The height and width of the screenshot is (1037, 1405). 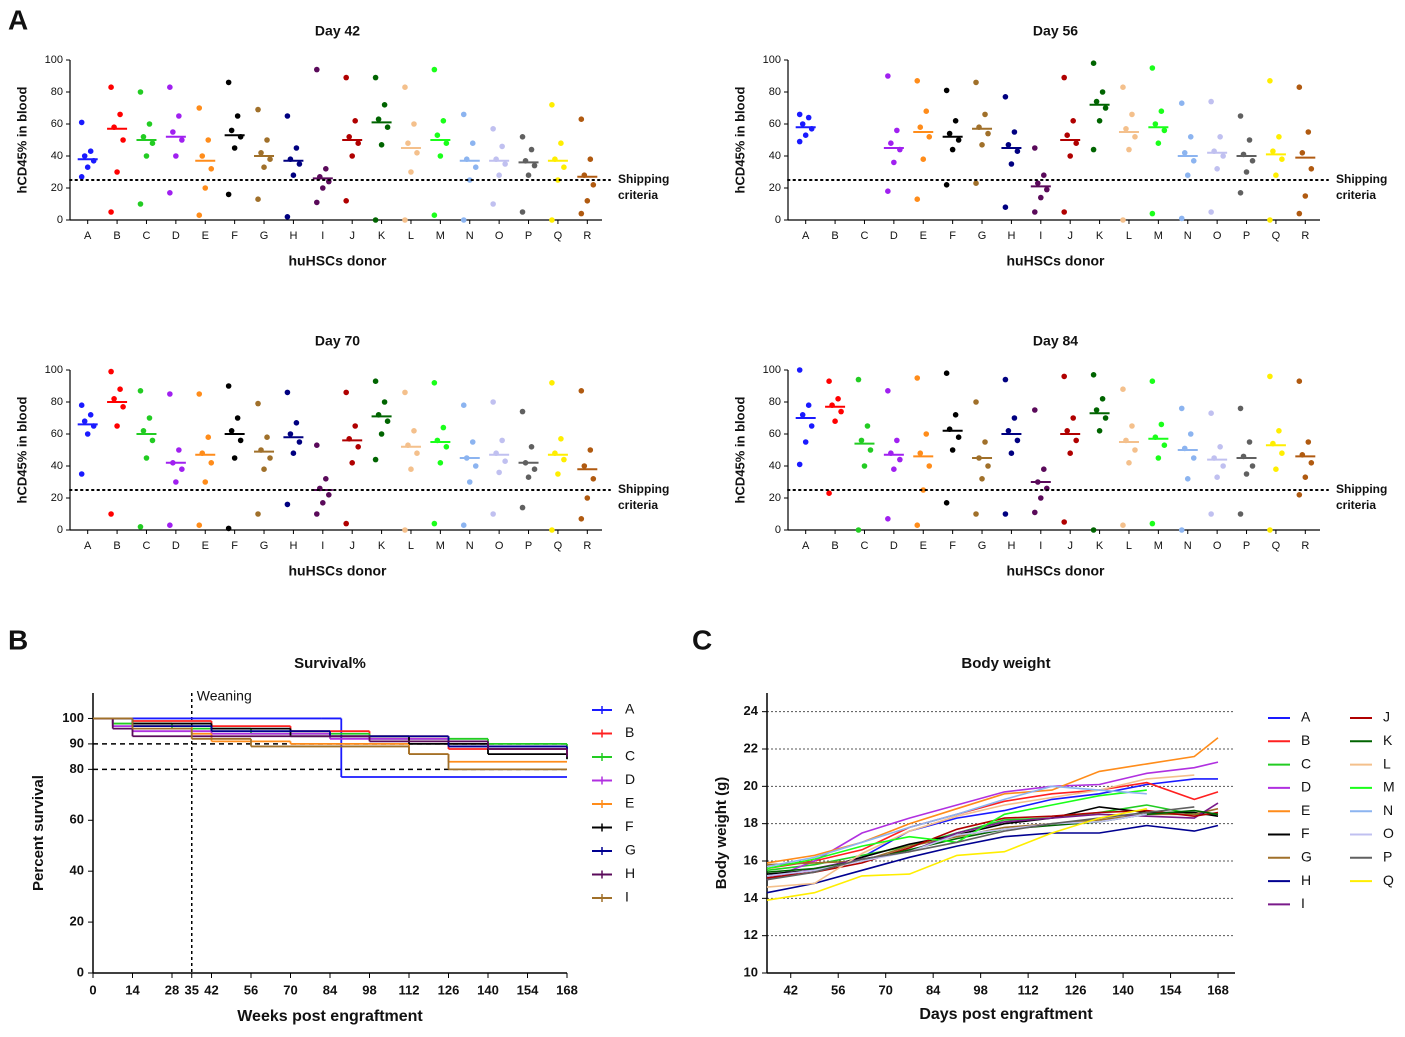 What do you see at coordinates (952, 236) in the screenshot?
I see `x-tick-label: F` at bounding box center [952, 236].